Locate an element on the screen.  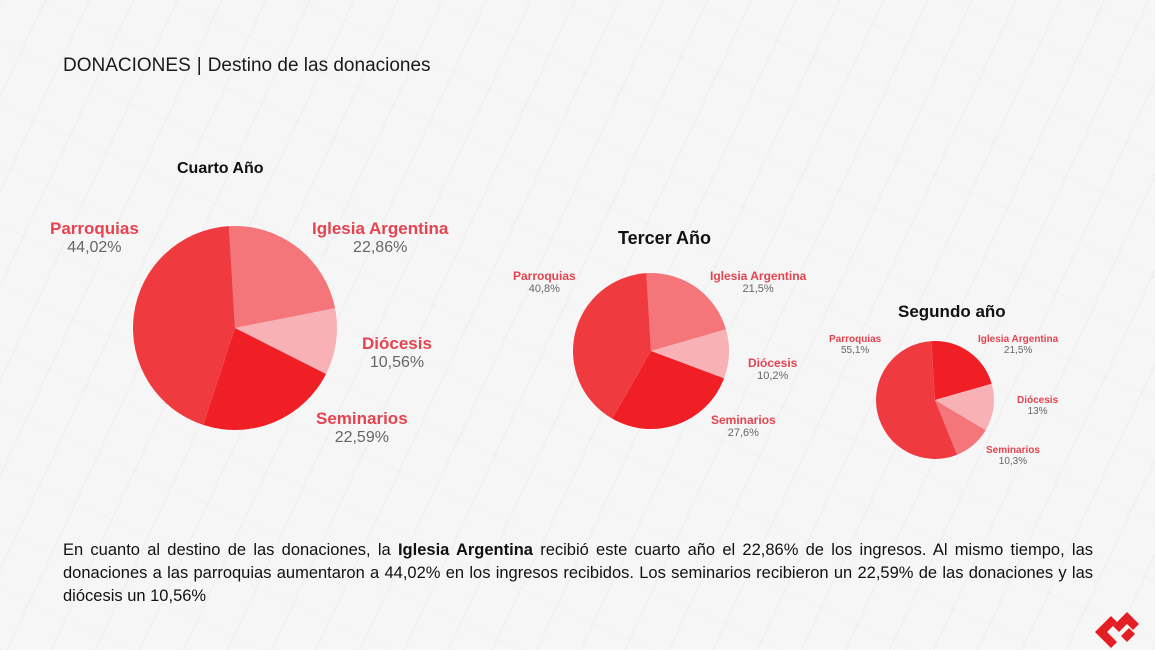
brand-logo-icon is located at coordinates (1117, 630).